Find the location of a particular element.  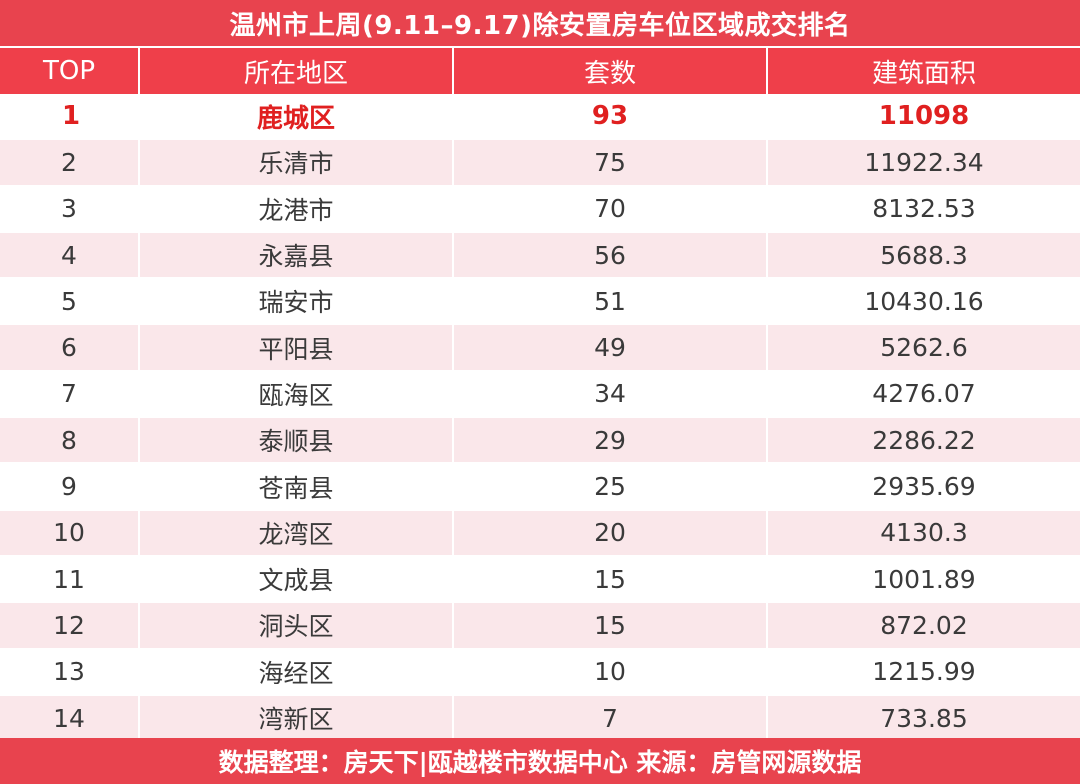

table-row: 12 洞头区 15 872.02 is located at coordinates (540, 626).